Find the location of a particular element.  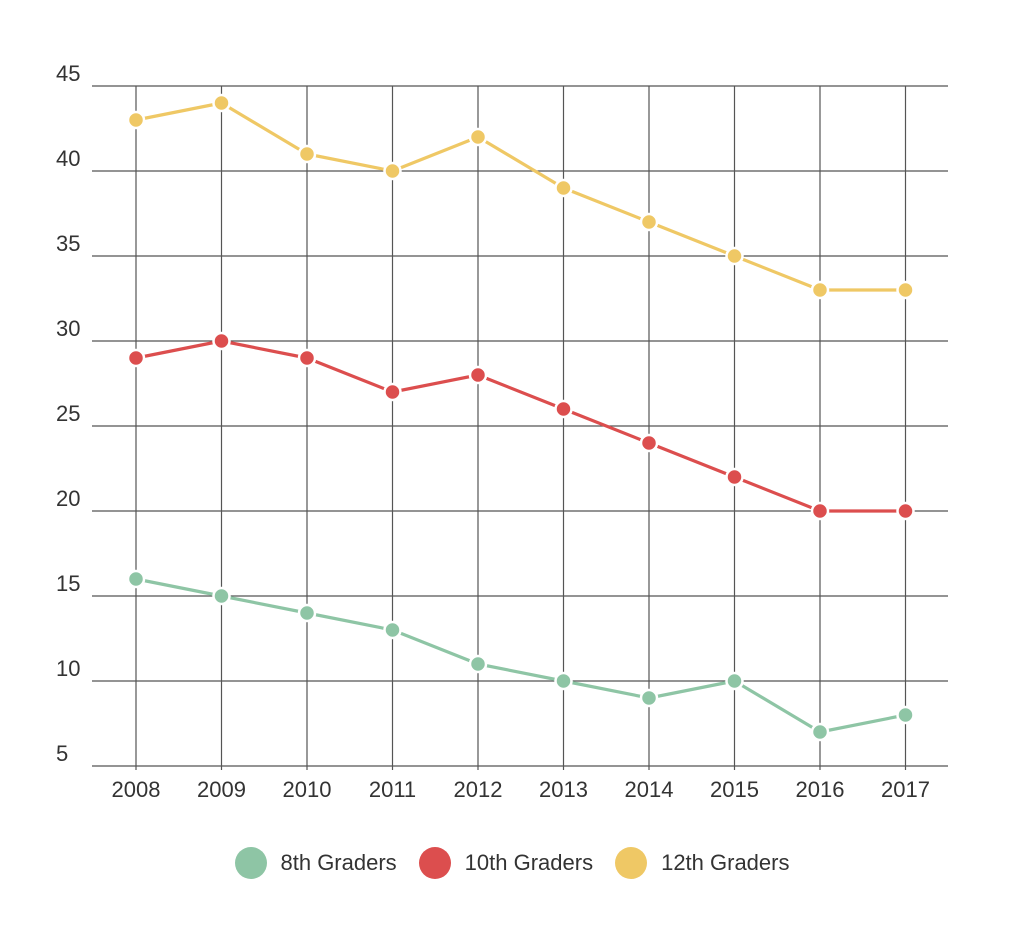

y-tick-label: 35 is located at coordinates (68, 243).